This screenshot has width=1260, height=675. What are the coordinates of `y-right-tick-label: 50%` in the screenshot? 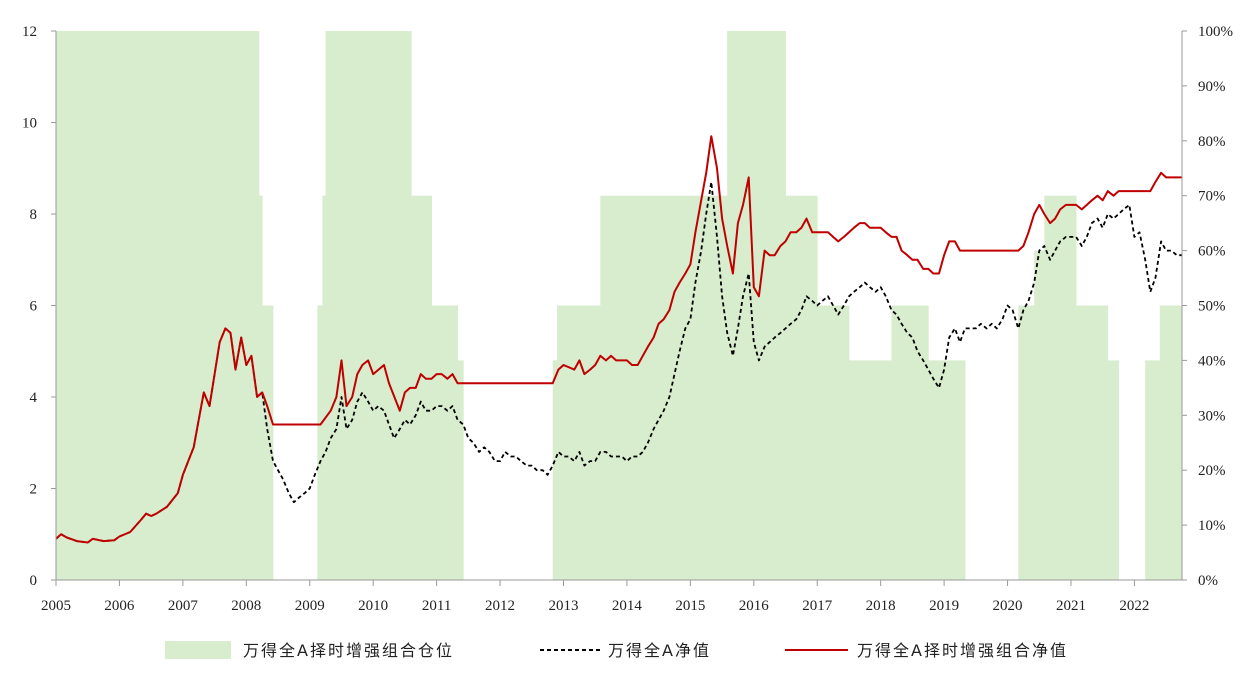 It's located at (1212, 307).